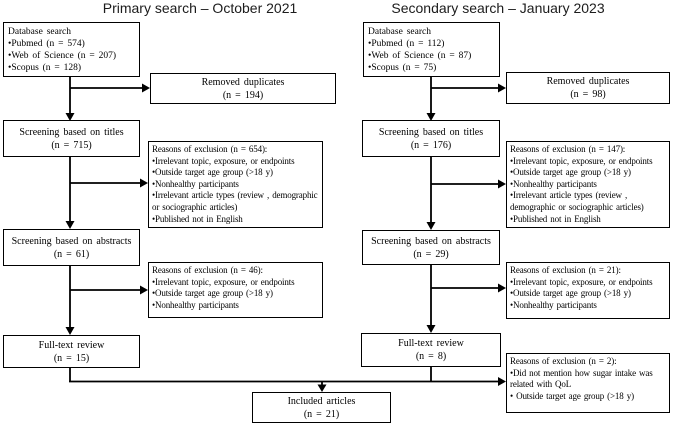  Describe the element at coordinates (321, 414) in the screenshot. I see `box-line: (n = 21)` at that location.